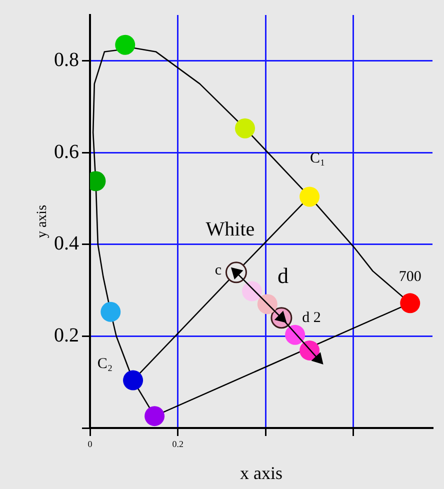 The height and width of the screenshot is (489, 444). Describe the element at coordinates (261, 472) in the screenshot. I see `x-axis-title: x axis` at that location.